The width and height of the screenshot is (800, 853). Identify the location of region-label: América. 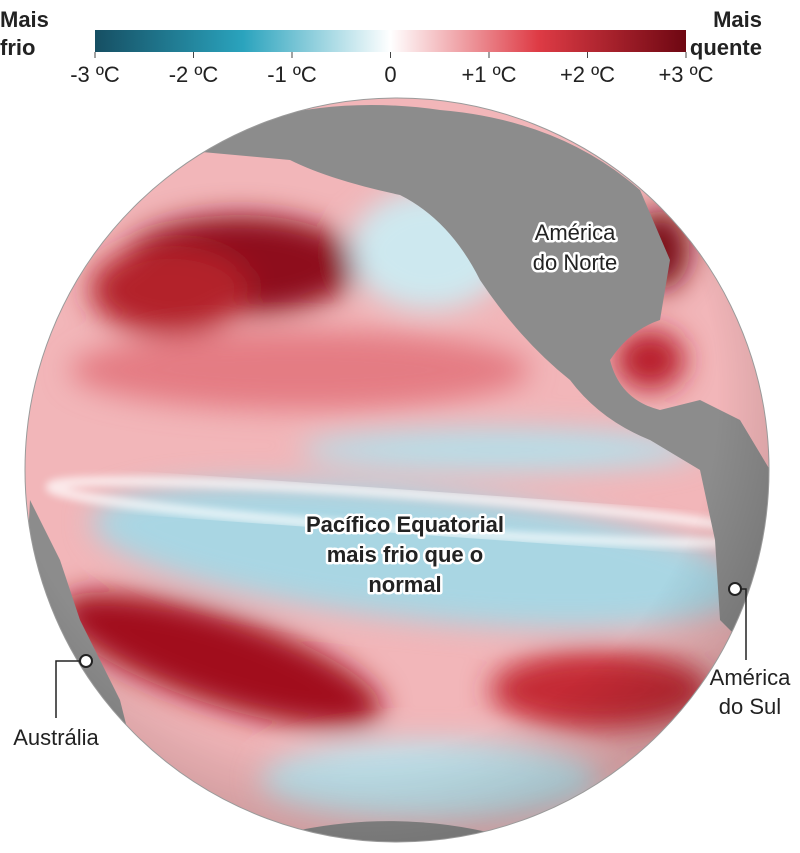
(575, 232).